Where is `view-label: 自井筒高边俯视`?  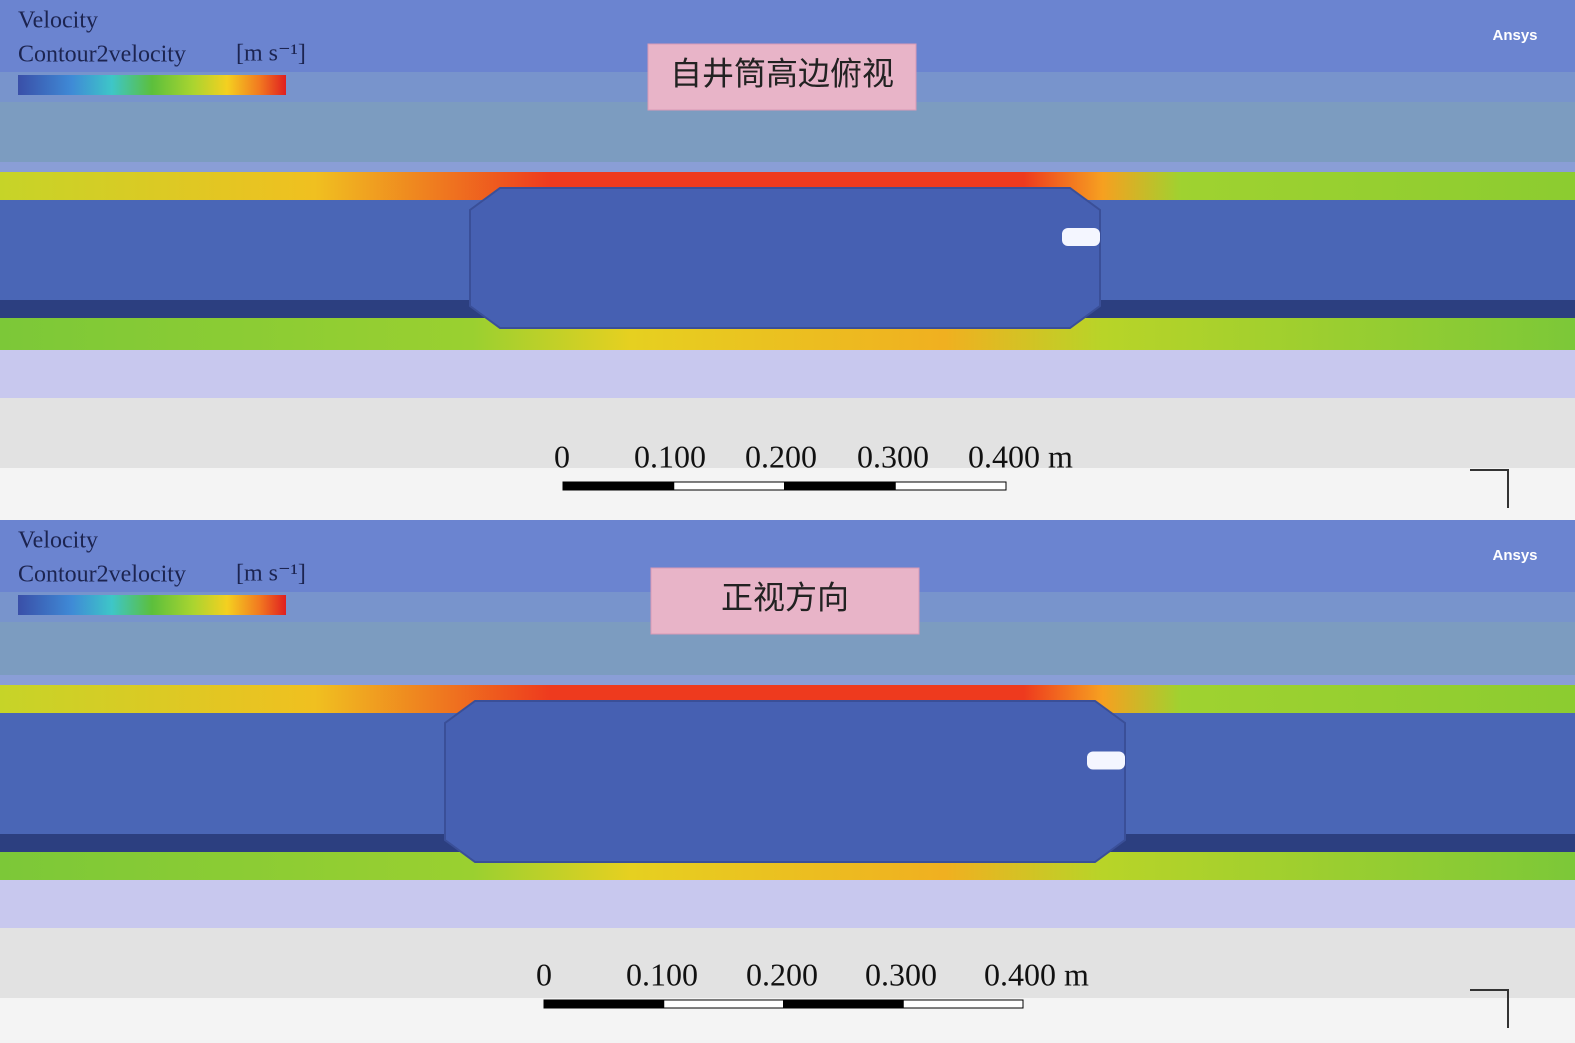
view-label: 自井筒高边俯视 is located at coordinates (782, 73).